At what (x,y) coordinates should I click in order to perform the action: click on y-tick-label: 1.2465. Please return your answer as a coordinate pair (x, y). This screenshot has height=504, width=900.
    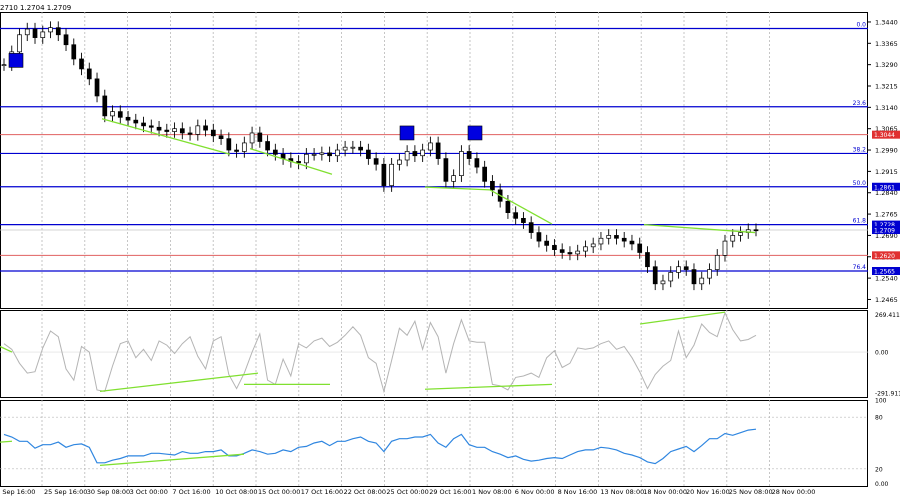
    Looking at the image, I should click on (886, 300).